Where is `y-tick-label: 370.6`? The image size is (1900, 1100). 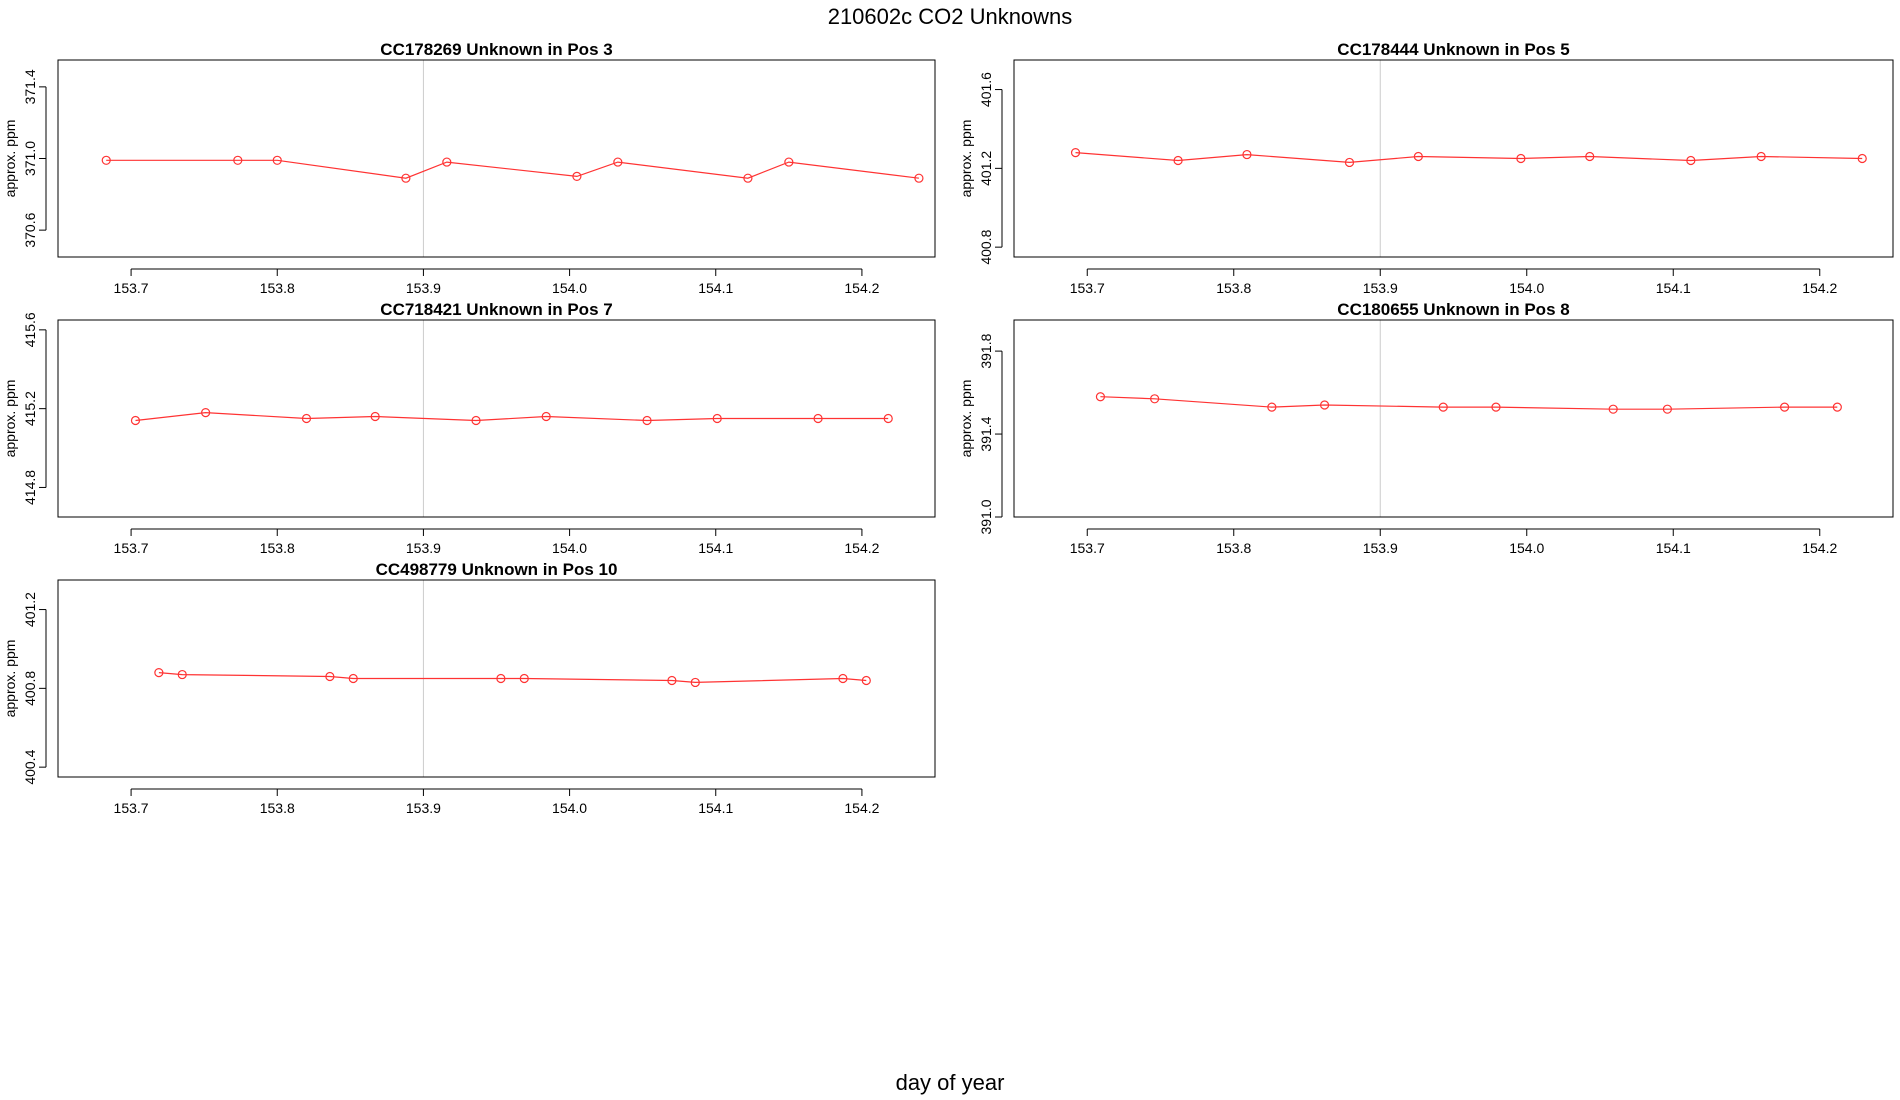
y-tick-label: 370.6 is located at coordinates (30, 229).